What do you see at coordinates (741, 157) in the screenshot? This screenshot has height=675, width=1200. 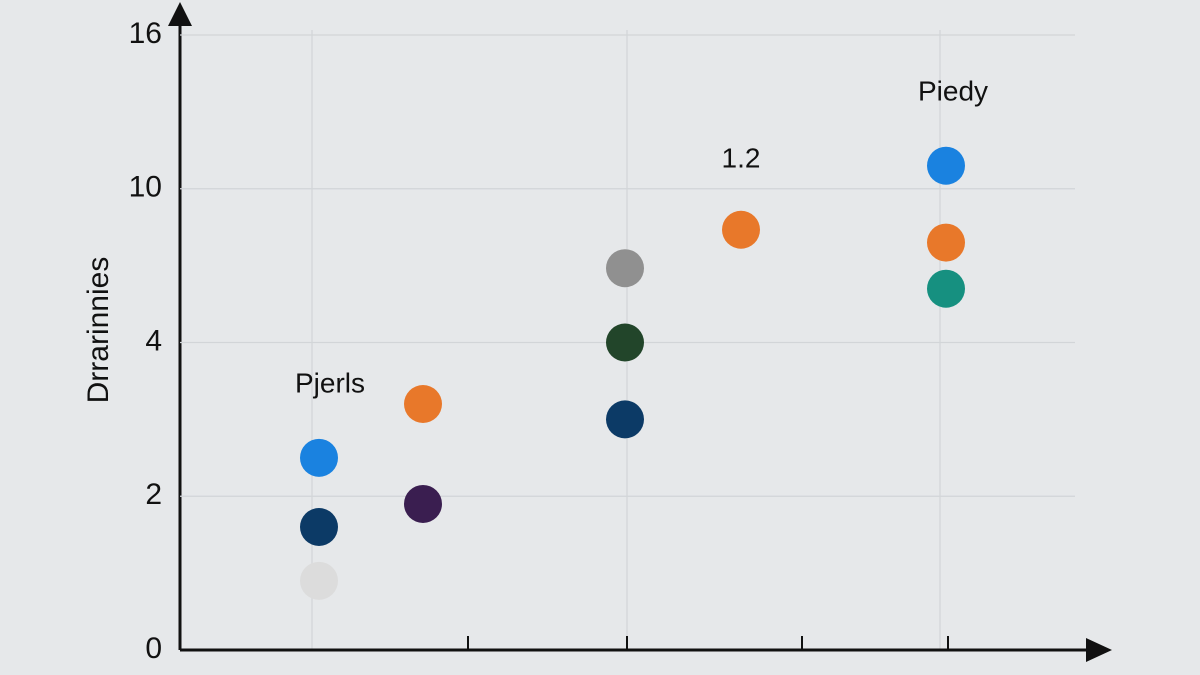 I see `annotation: 1.2` at bounding box center [741, 157].